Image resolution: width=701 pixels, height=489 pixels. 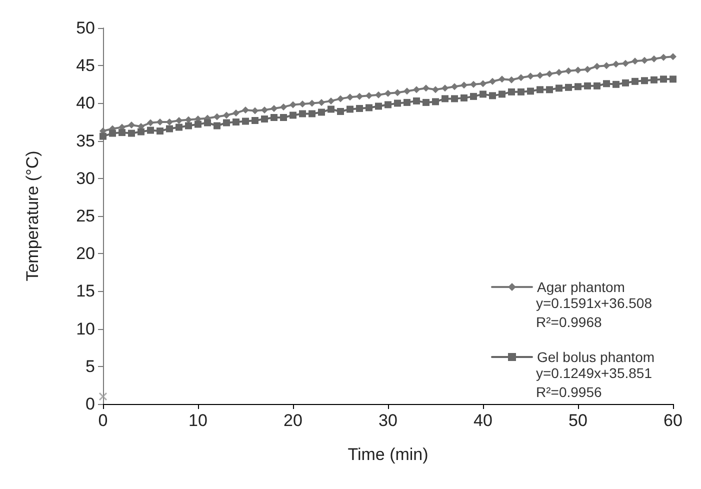 I want to click on x-axis-title: Time (min), so click(x=388, y=454).